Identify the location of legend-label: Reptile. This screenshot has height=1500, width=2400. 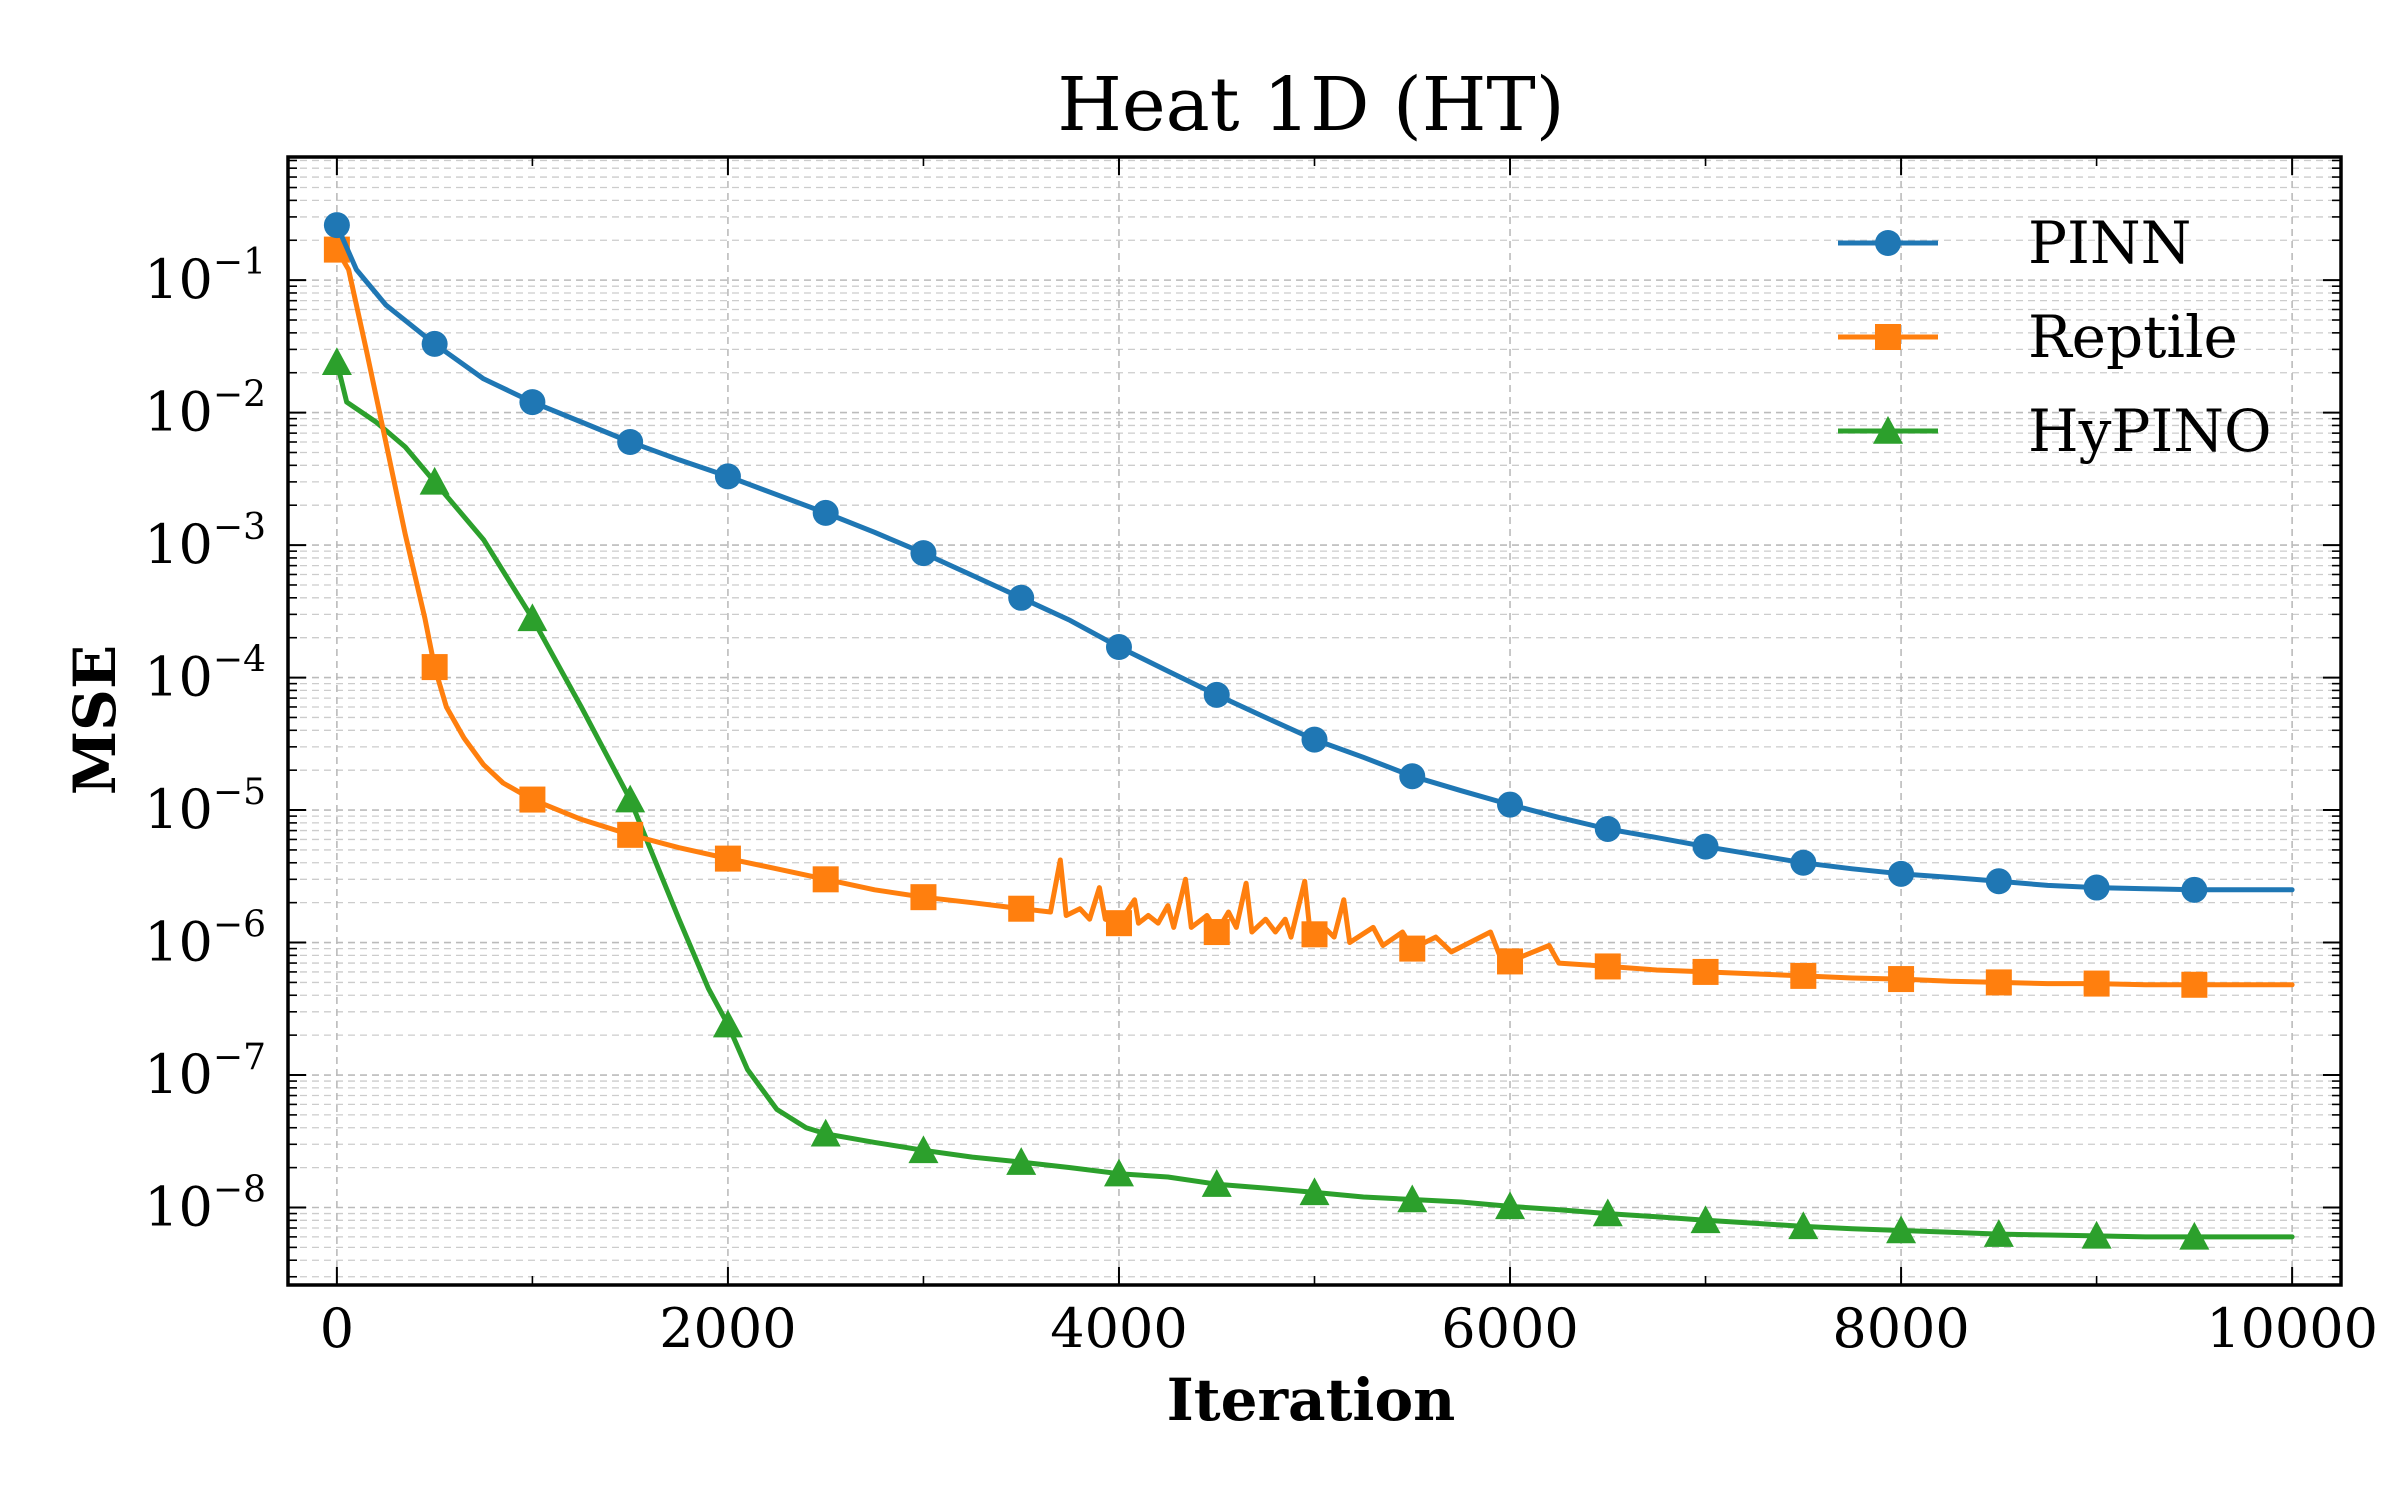
(2133, 337).